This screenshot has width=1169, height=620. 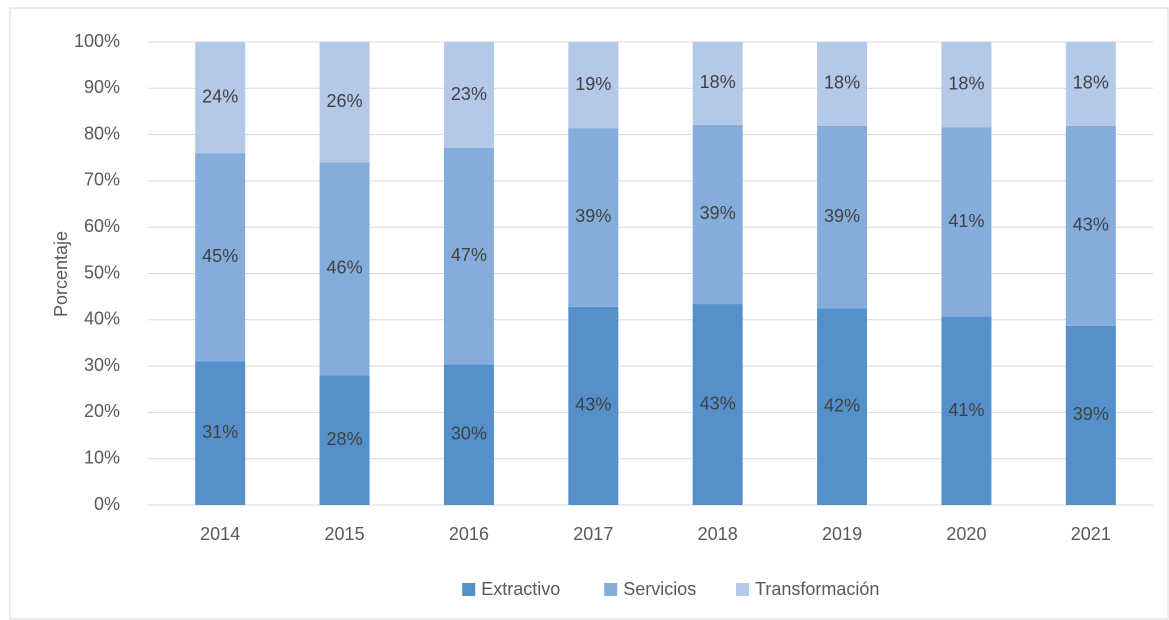 I want to click on data-label: 19%, so click(x=593, y=84).